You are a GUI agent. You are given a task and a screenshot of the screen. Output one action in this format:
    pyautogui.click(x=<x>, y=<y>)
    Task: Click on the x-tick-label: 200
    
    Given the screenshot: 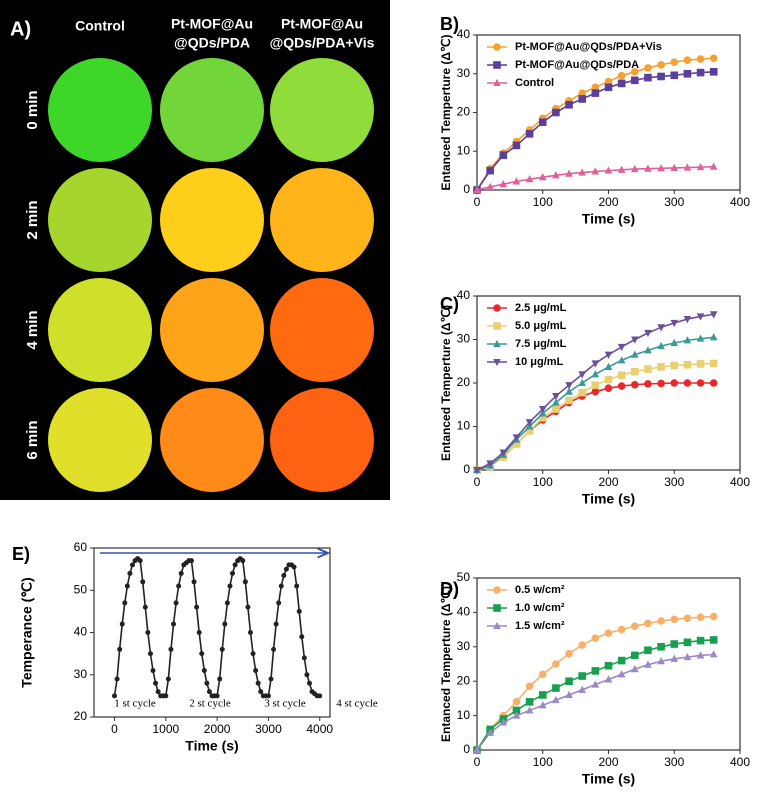 What is the action you would take?
    pyautogui.click(x=608, y=482)
    